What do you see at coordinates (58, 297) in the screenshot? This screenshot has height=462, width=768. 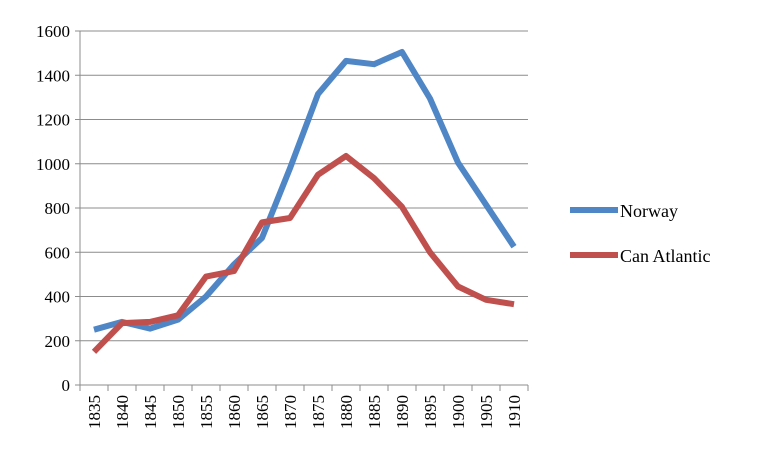 I see `y-tick-label: 400` at bounding box center [58, 297].